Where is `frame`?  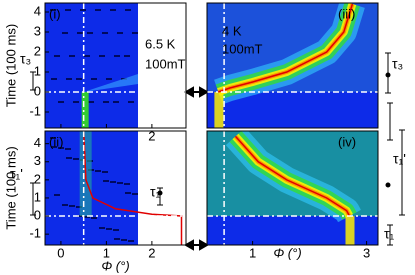
frame is located at coordinates (115, 188).